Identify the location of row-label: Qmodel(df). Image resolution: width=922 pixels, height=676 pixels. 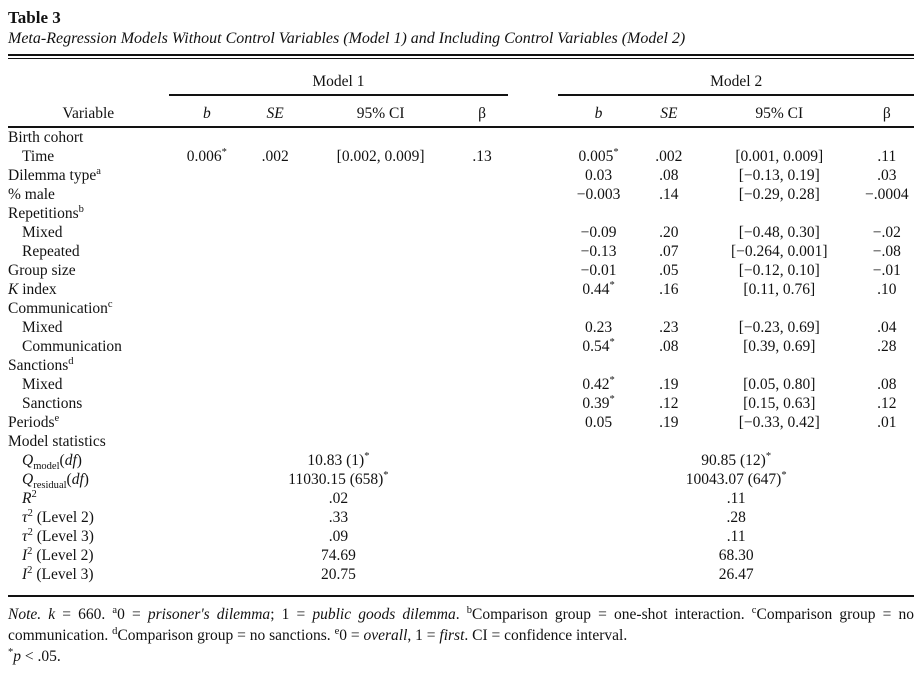
(52, 462).